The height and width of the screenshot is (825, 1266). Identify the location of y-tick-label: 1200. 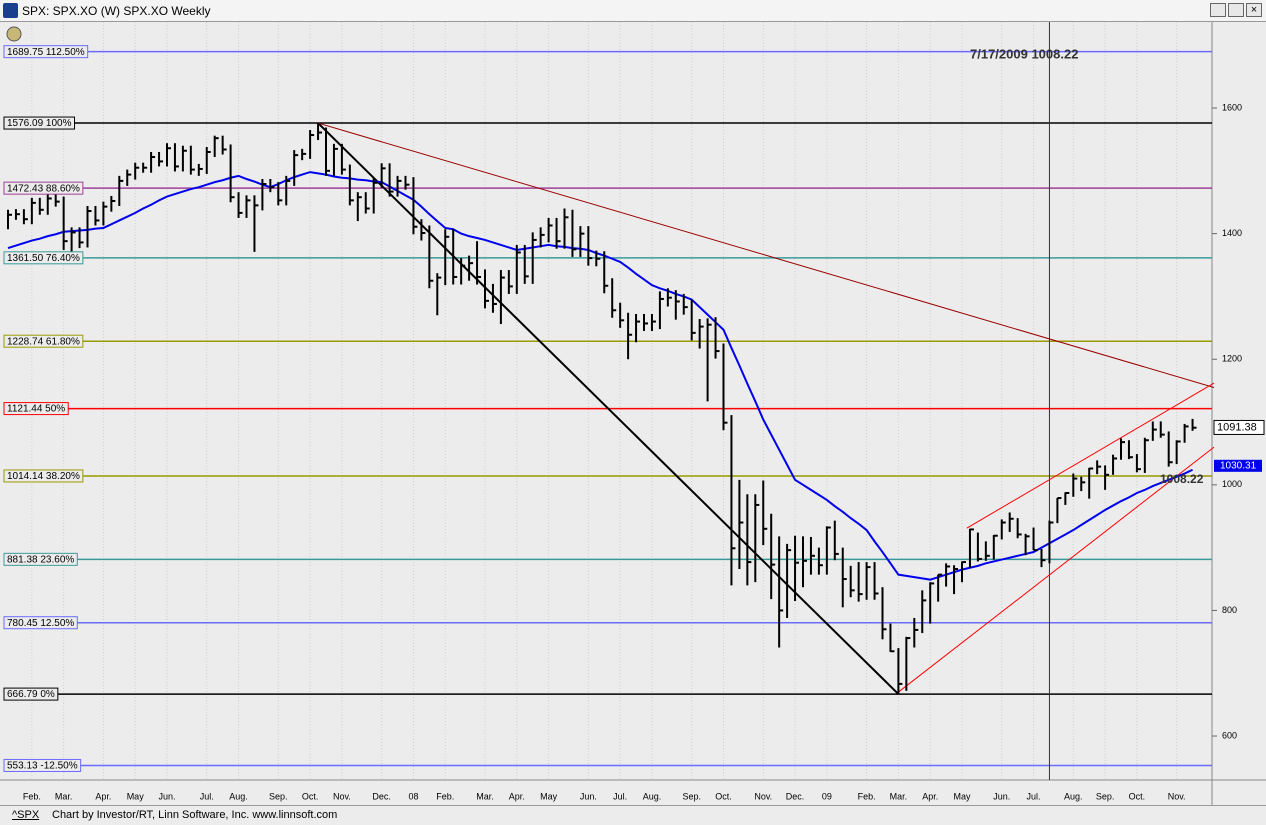
(1232, 359).